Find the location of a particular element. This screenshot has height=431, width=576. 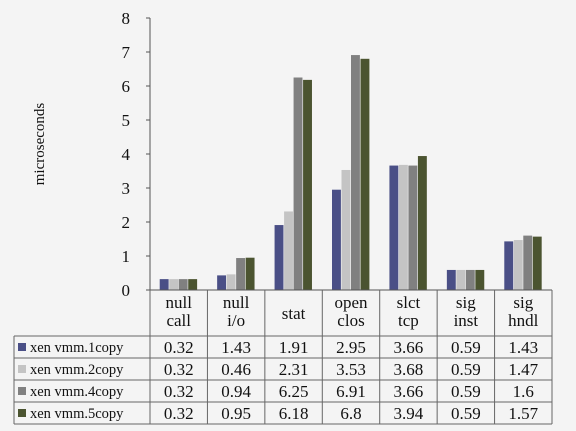

category-label: sig inst is located at coordinates (466, 311).